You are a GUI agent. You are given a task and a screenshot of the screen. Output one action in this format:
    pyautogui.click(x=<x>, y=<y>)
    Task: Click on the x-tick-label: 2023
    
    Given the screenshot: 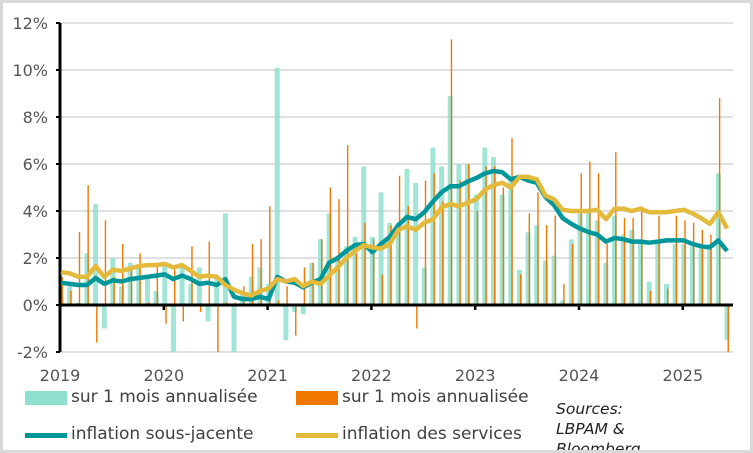 What is the action you would take?
    pyautogui.click(x=475, y=375)
    